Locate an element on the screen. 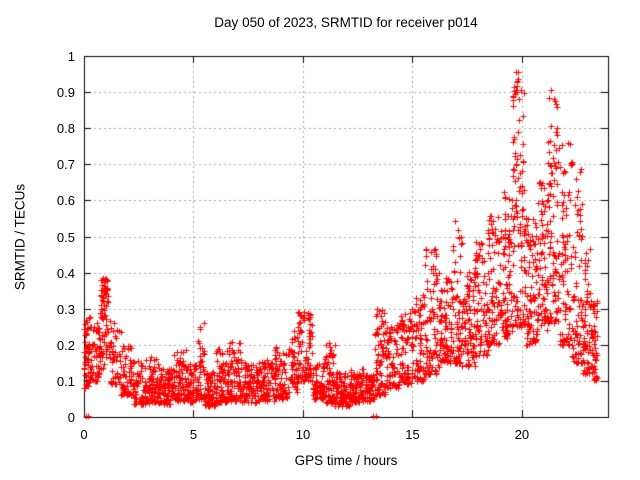 The image size is (640, 480). y-tick-label: 0.6 is located at coordinates (65, 201).